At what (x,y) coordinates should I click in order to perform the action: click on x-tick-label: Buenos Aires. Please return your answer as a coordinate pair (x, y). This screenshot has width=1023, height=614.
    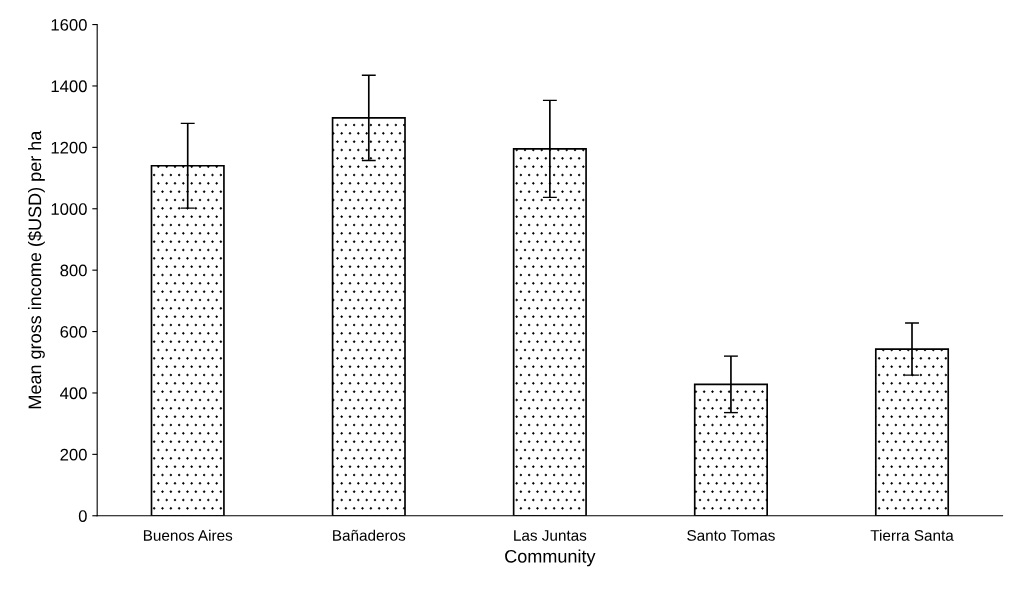
    Looking at the image, I should click on (188, 535).